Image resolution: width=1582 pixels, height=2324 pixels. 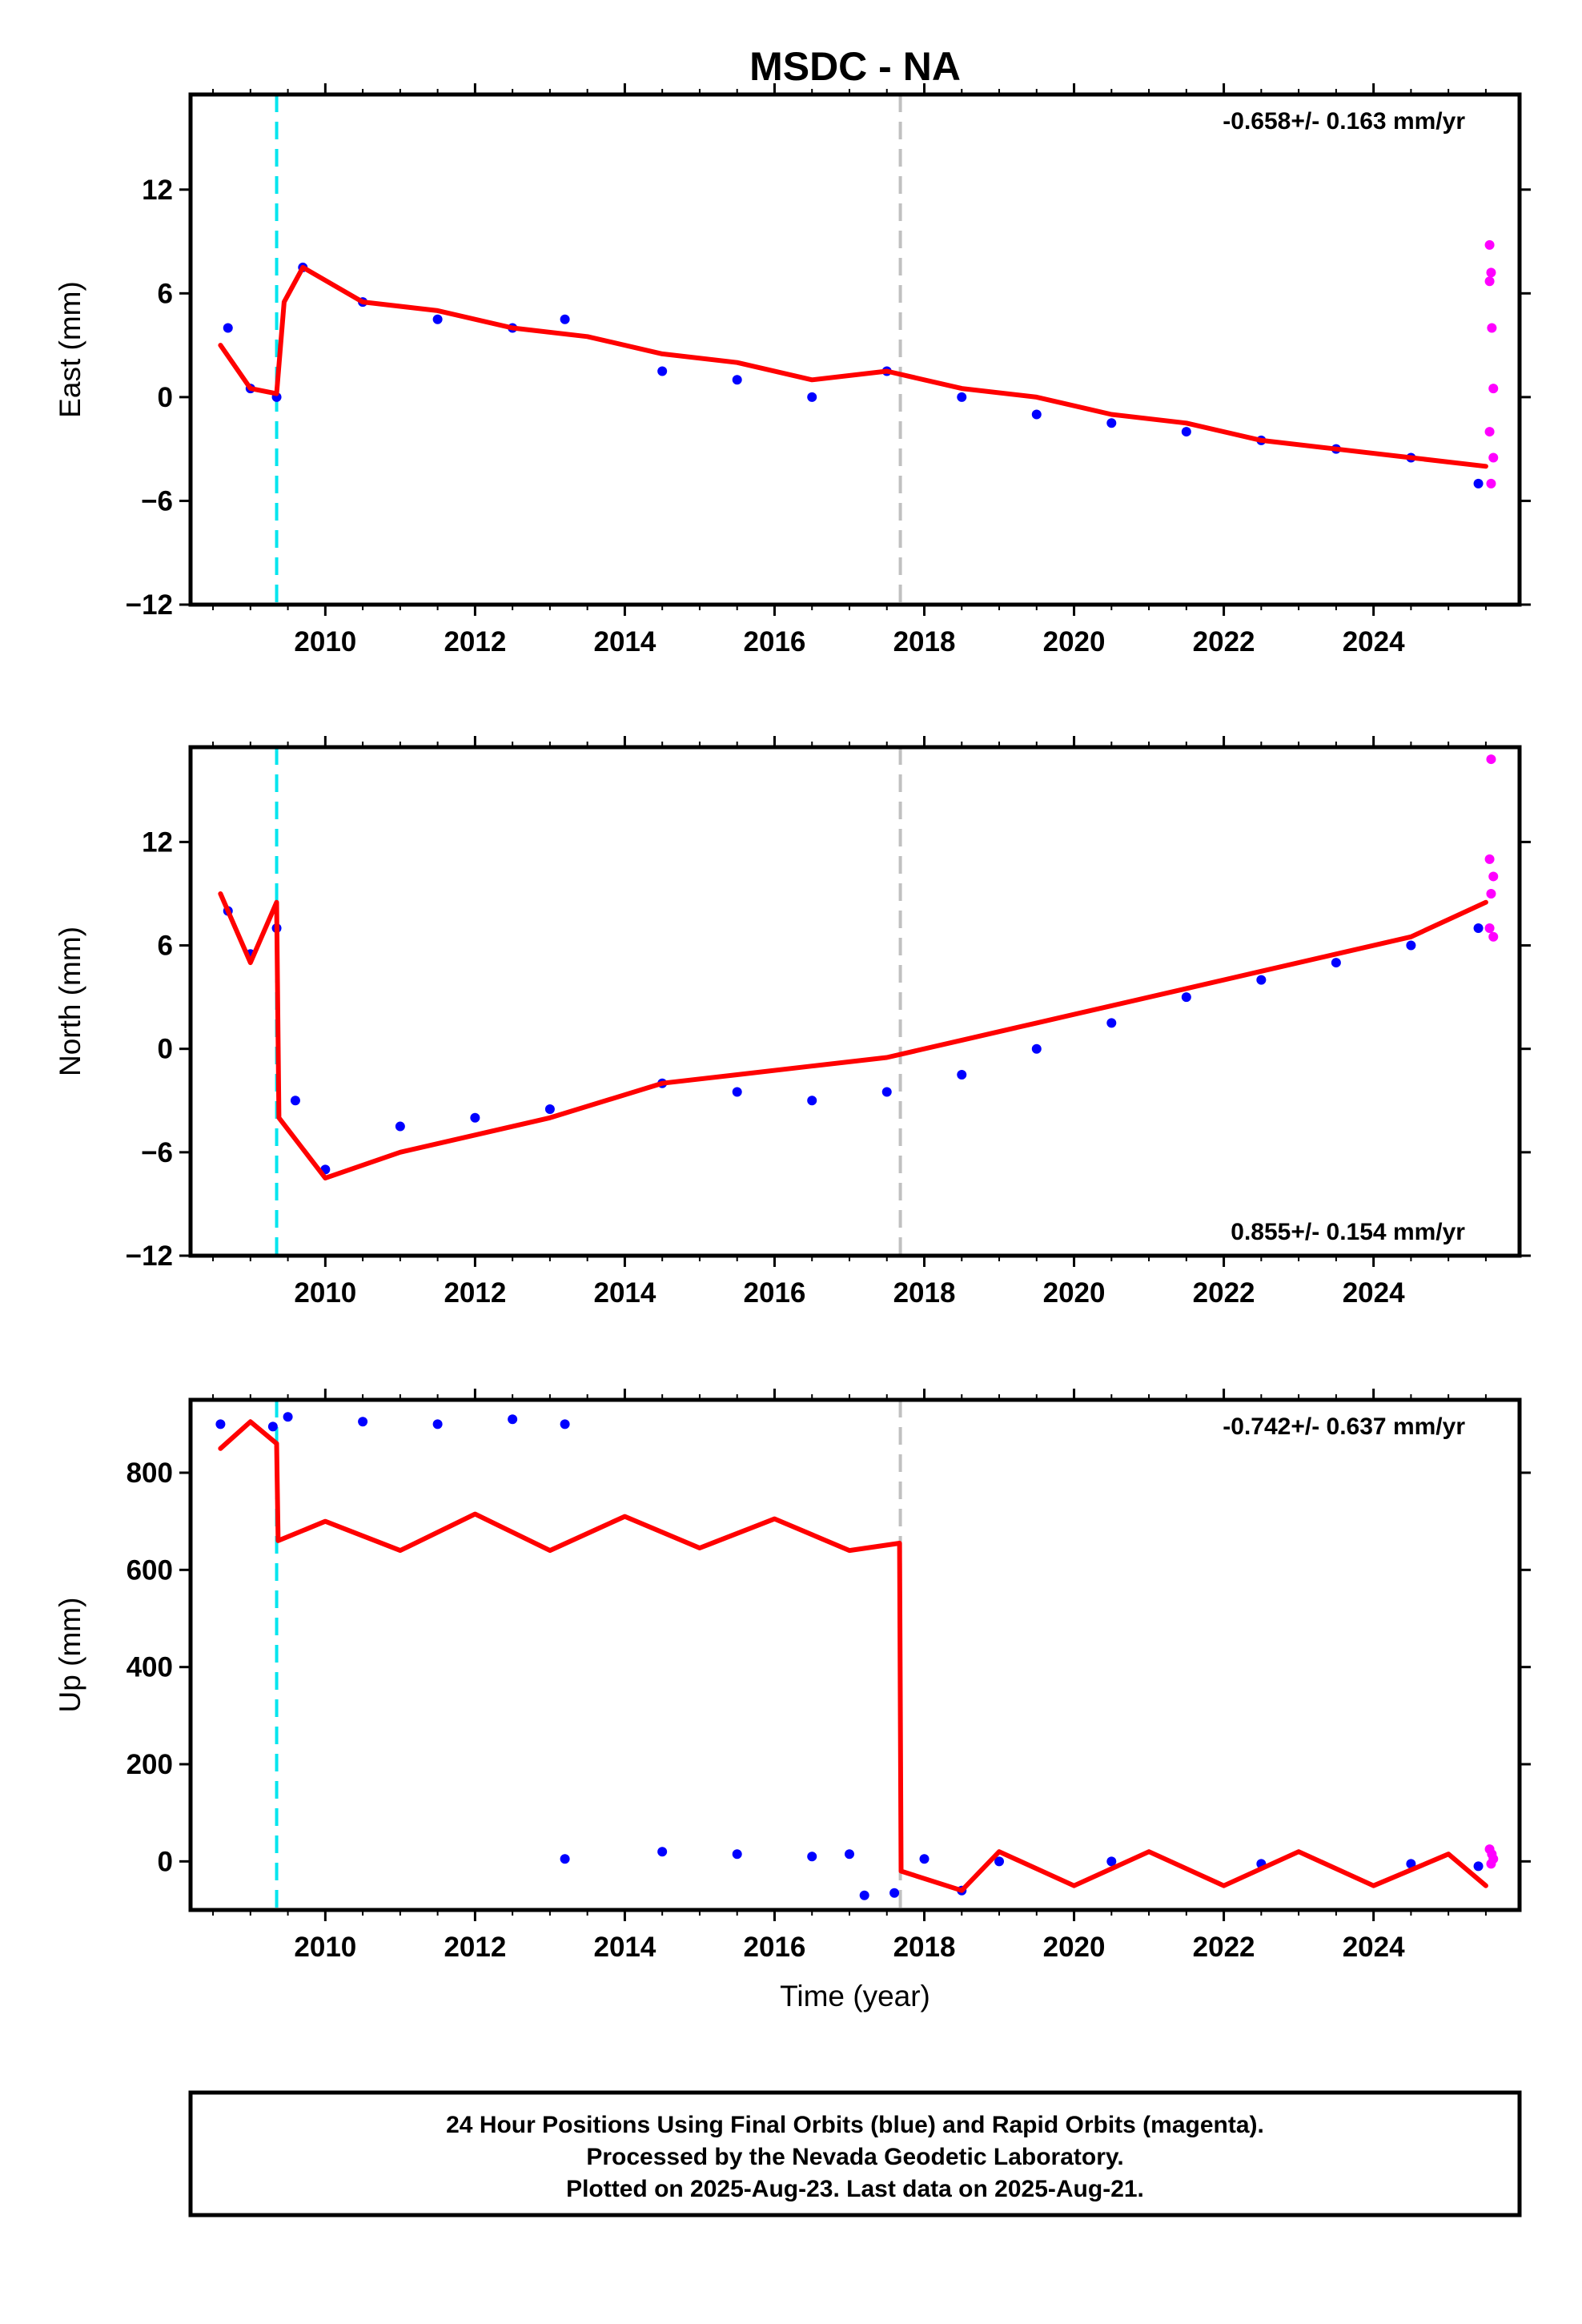 I want to click on y-axis-label: East (mm), so click(x=70, y=349).